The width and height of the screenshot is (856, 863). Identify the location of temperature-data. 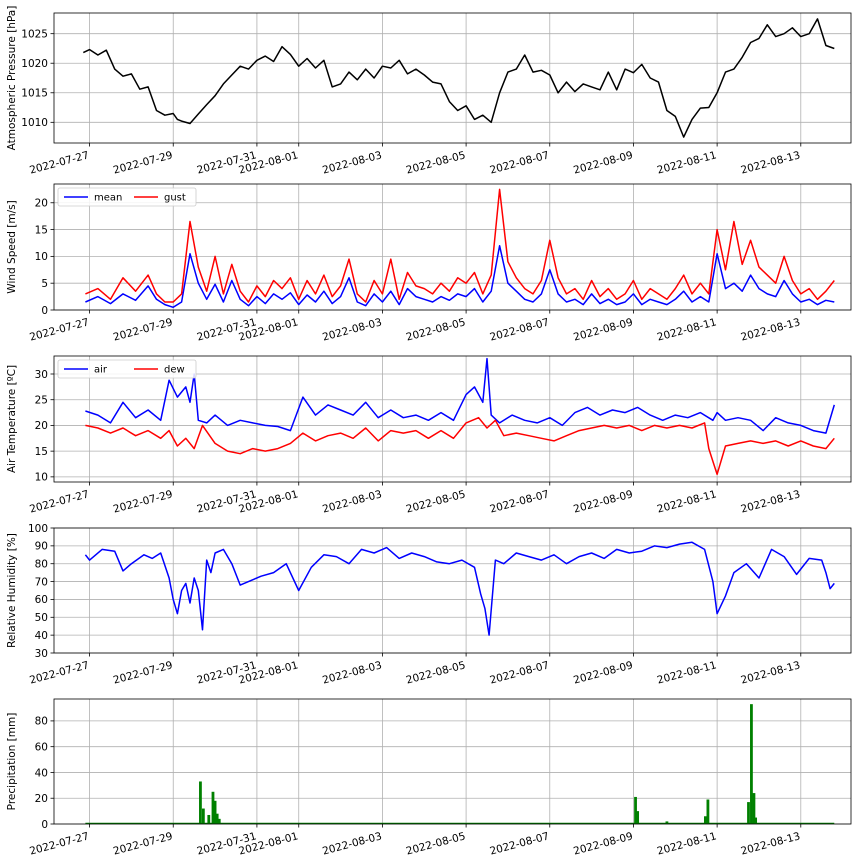
(460, 416).